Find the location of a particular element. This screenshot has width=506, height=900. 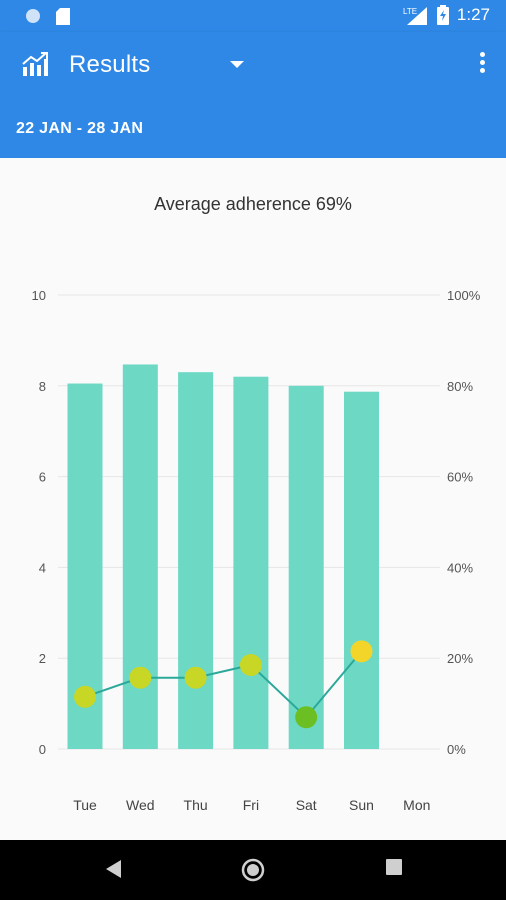

x-axis-tick-label: Sun is located at coordinates (361, 805).